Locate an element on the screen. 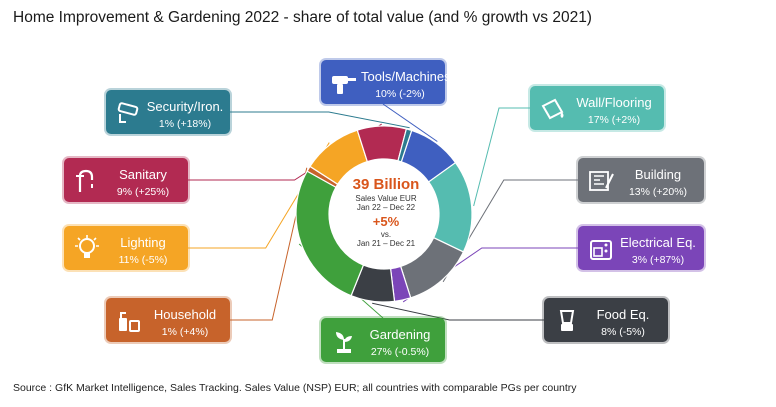  category-name: Sanitary is located at coordinates (143, 174).